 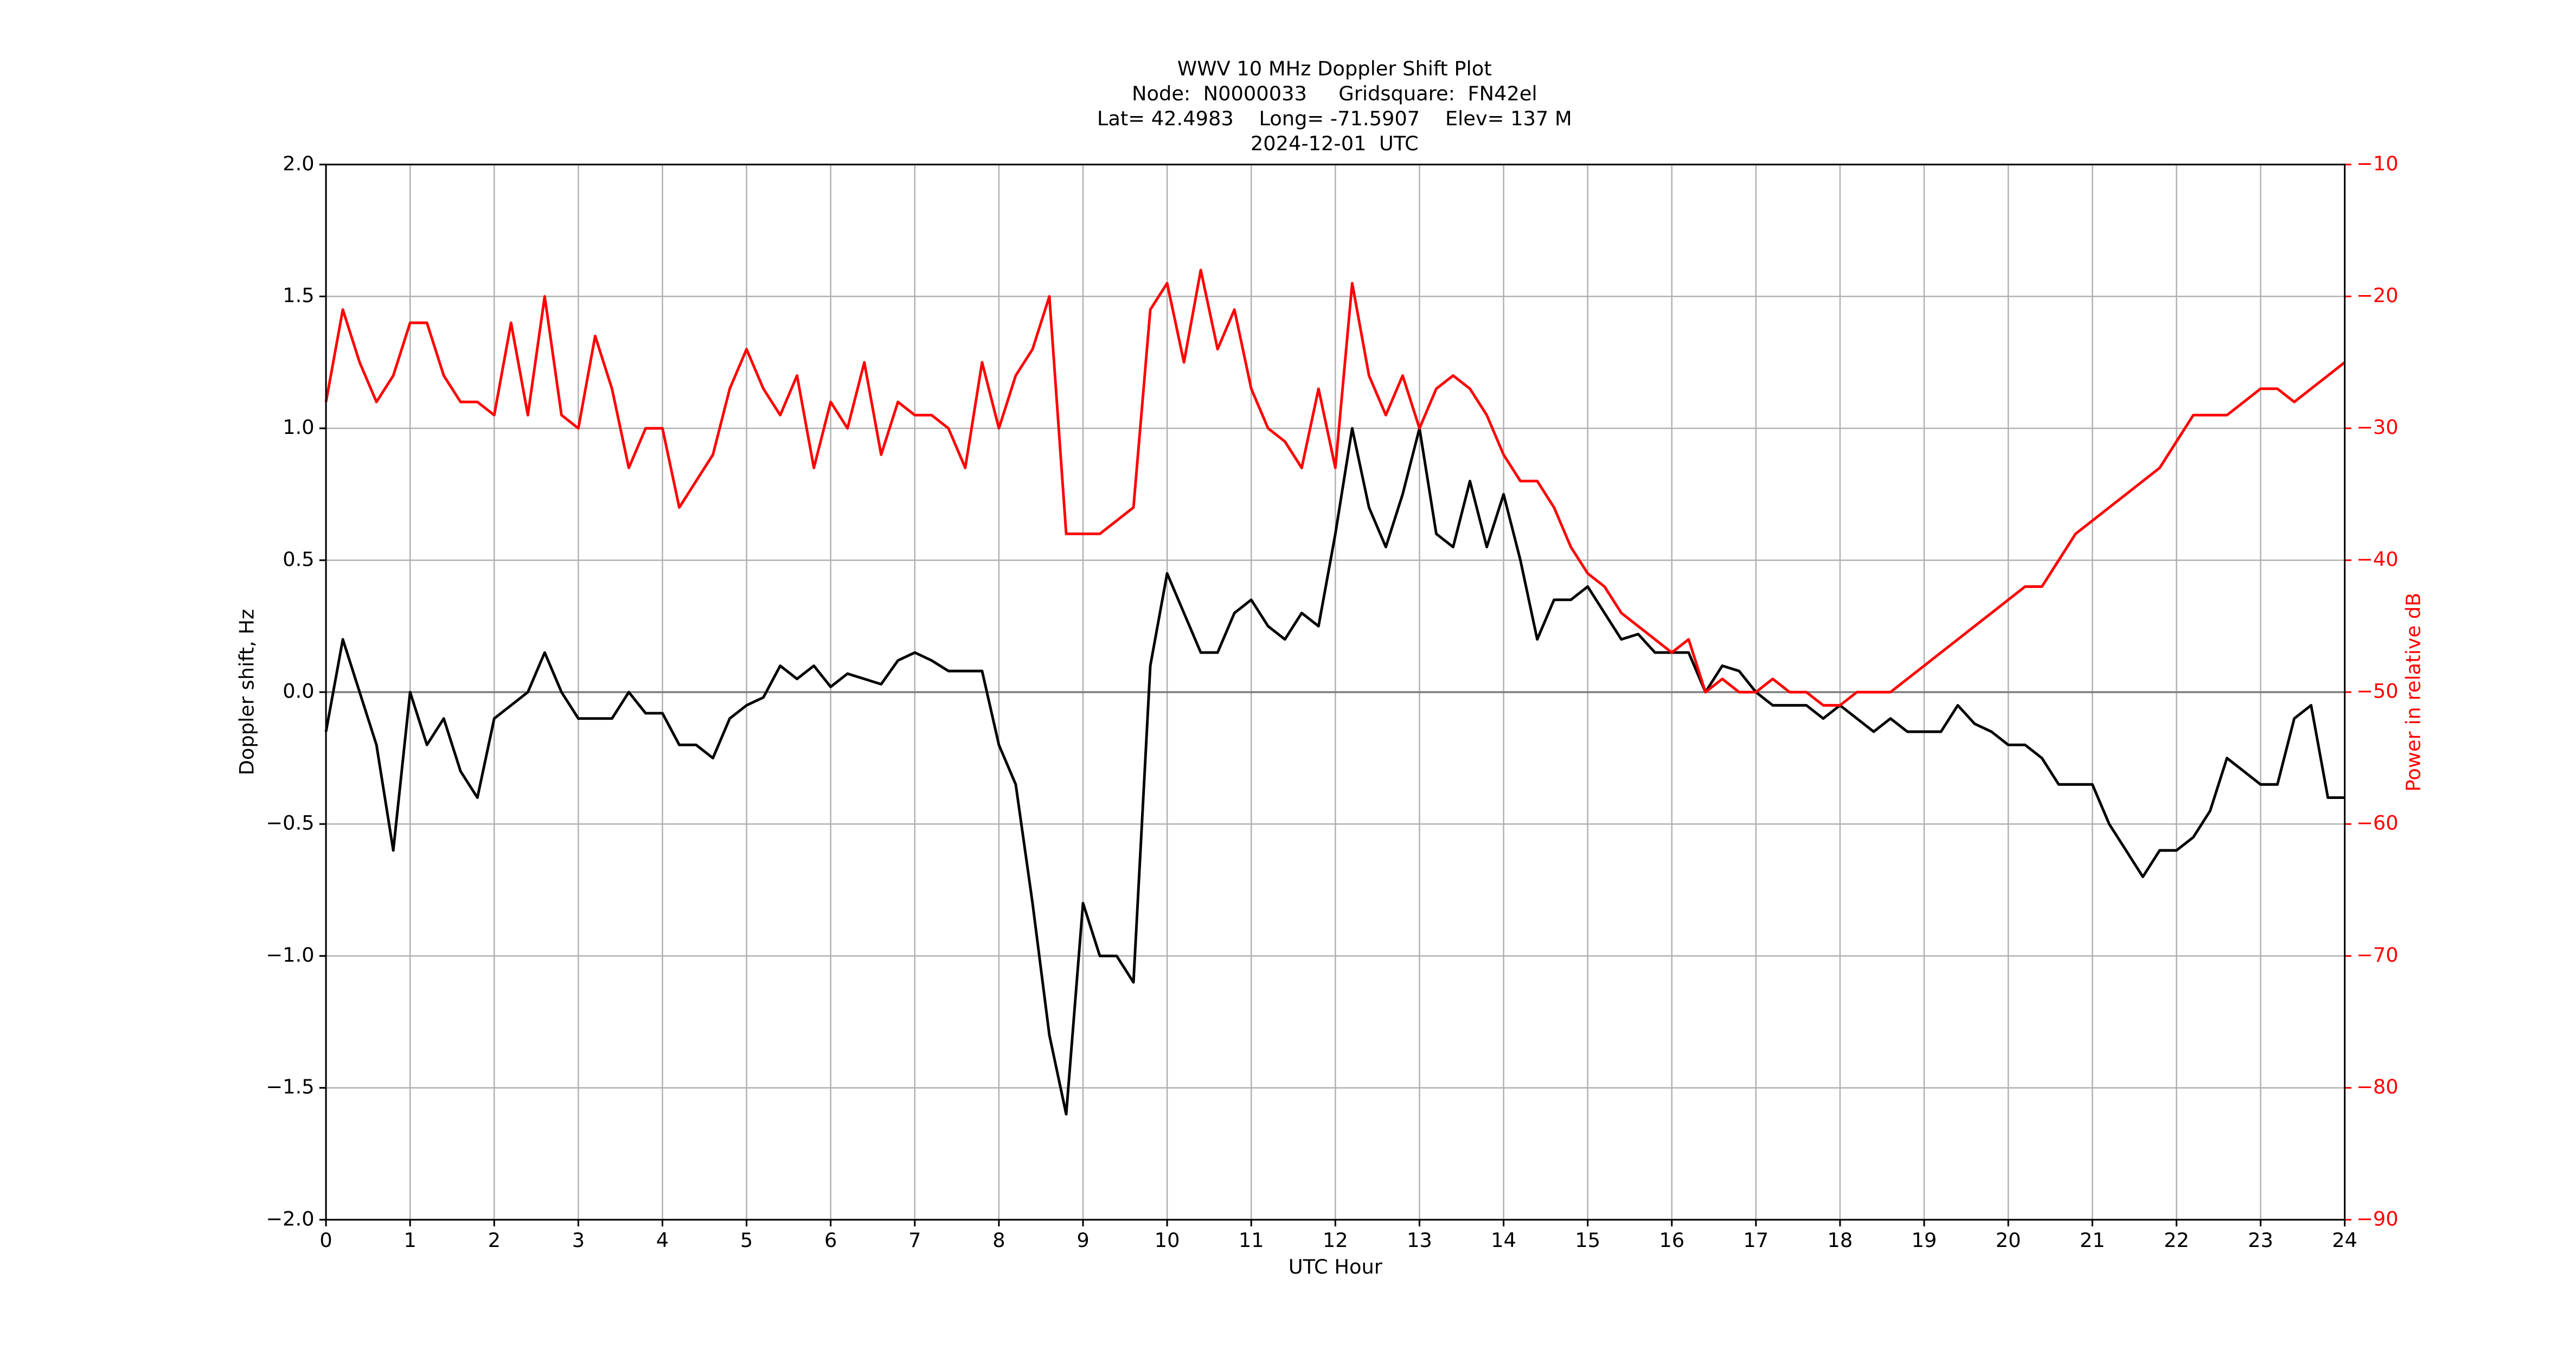 What do you see at coordinates (298, 691) in the screenshot?
I see `y-tick-label: 0.0` at bounding box center [298, 691].